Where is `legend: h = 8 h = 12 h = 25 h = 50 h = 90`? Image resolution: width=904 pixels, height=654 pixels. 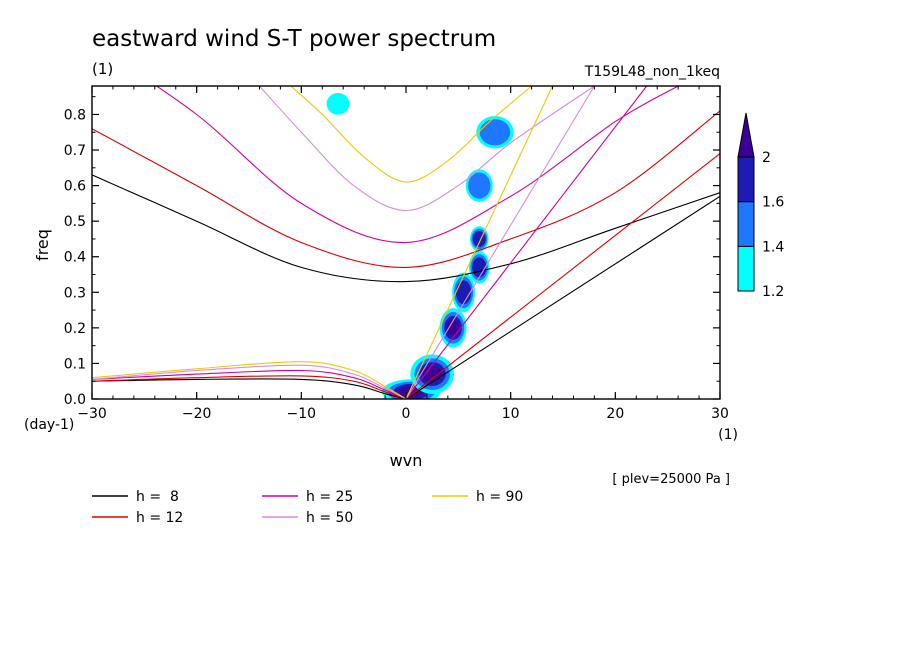
legend: h = 8 h = 12 h = 25 h = 50 h = 90 is located at coordinates (307, 507).